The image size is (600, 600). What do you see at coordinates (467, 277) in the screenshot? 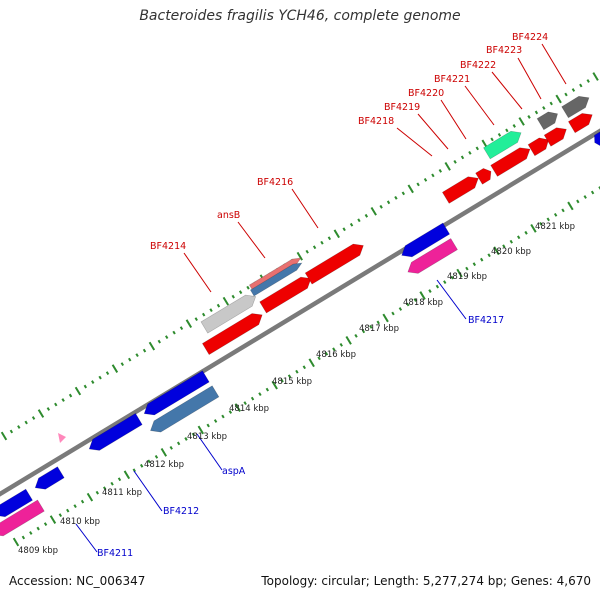
I see `scale-label: 4819 kbp` at bounding box center [467, 277].